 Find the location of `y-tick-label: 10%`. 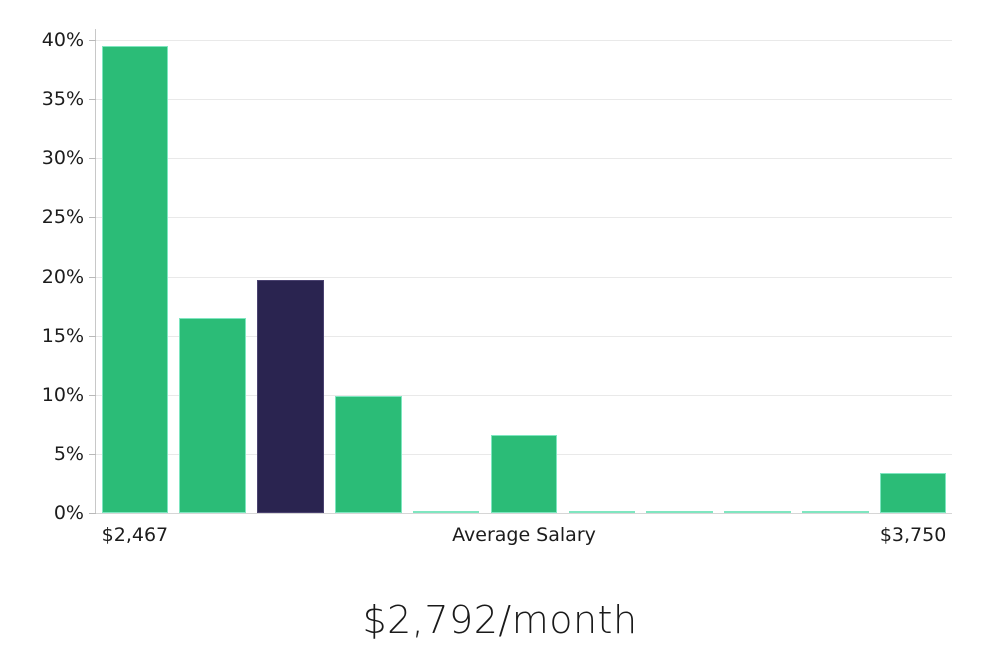

y-tick-label: 10% is located at coordinates (62, 394).